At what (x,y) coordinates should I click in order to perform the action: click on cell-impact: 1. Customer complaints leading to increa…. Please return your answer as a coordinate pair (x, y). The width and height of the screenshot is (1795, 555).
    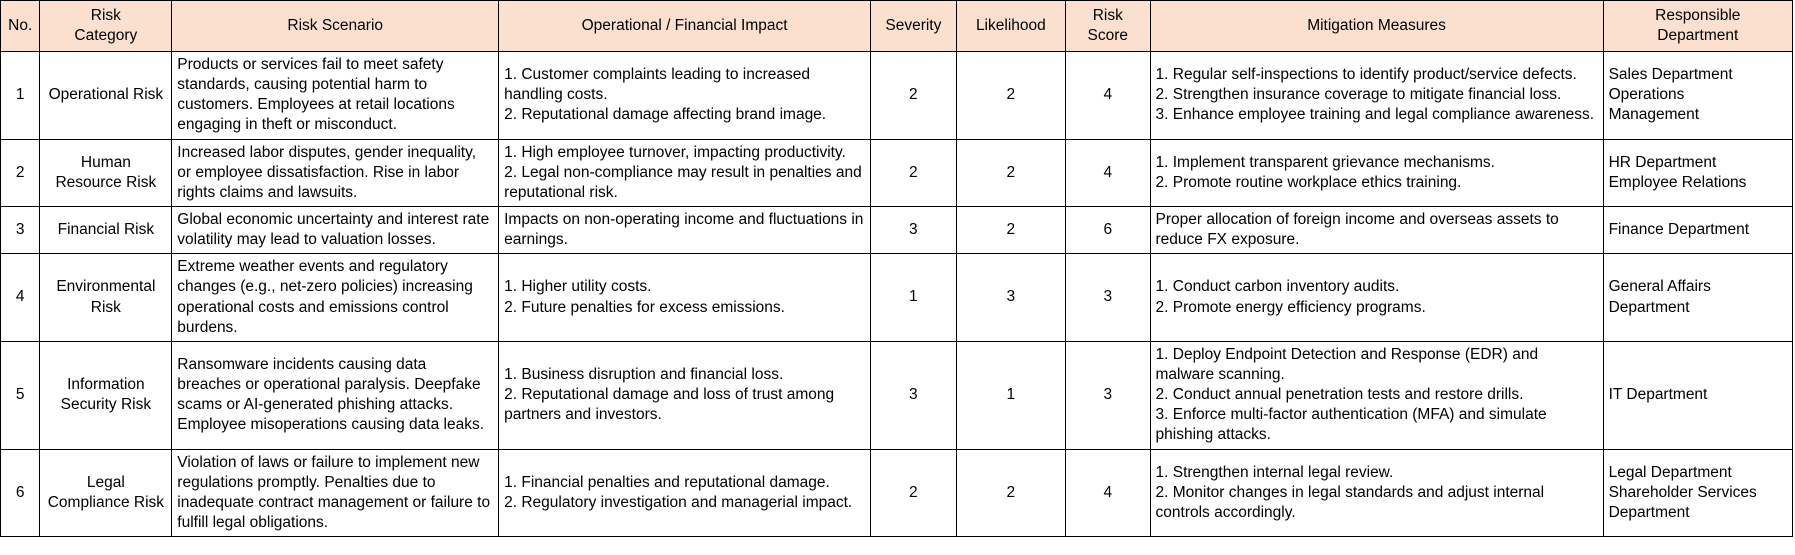
    Looking at the image, I should click on (685, 95).